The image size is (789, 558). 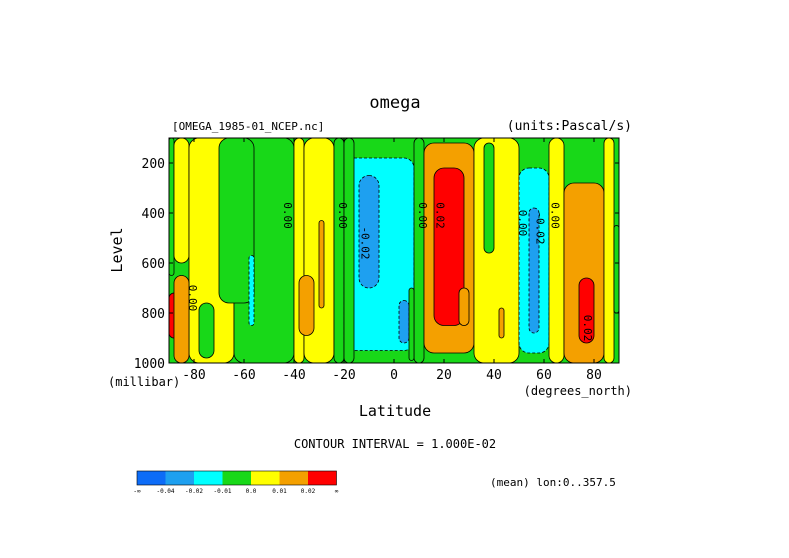 I want to click on contour-label-2: 0.00, so click(x=342, y=215).